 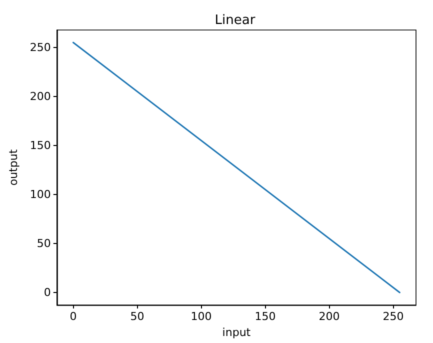 I want to click on y-axis-title: output, so click(x=13, y=167).